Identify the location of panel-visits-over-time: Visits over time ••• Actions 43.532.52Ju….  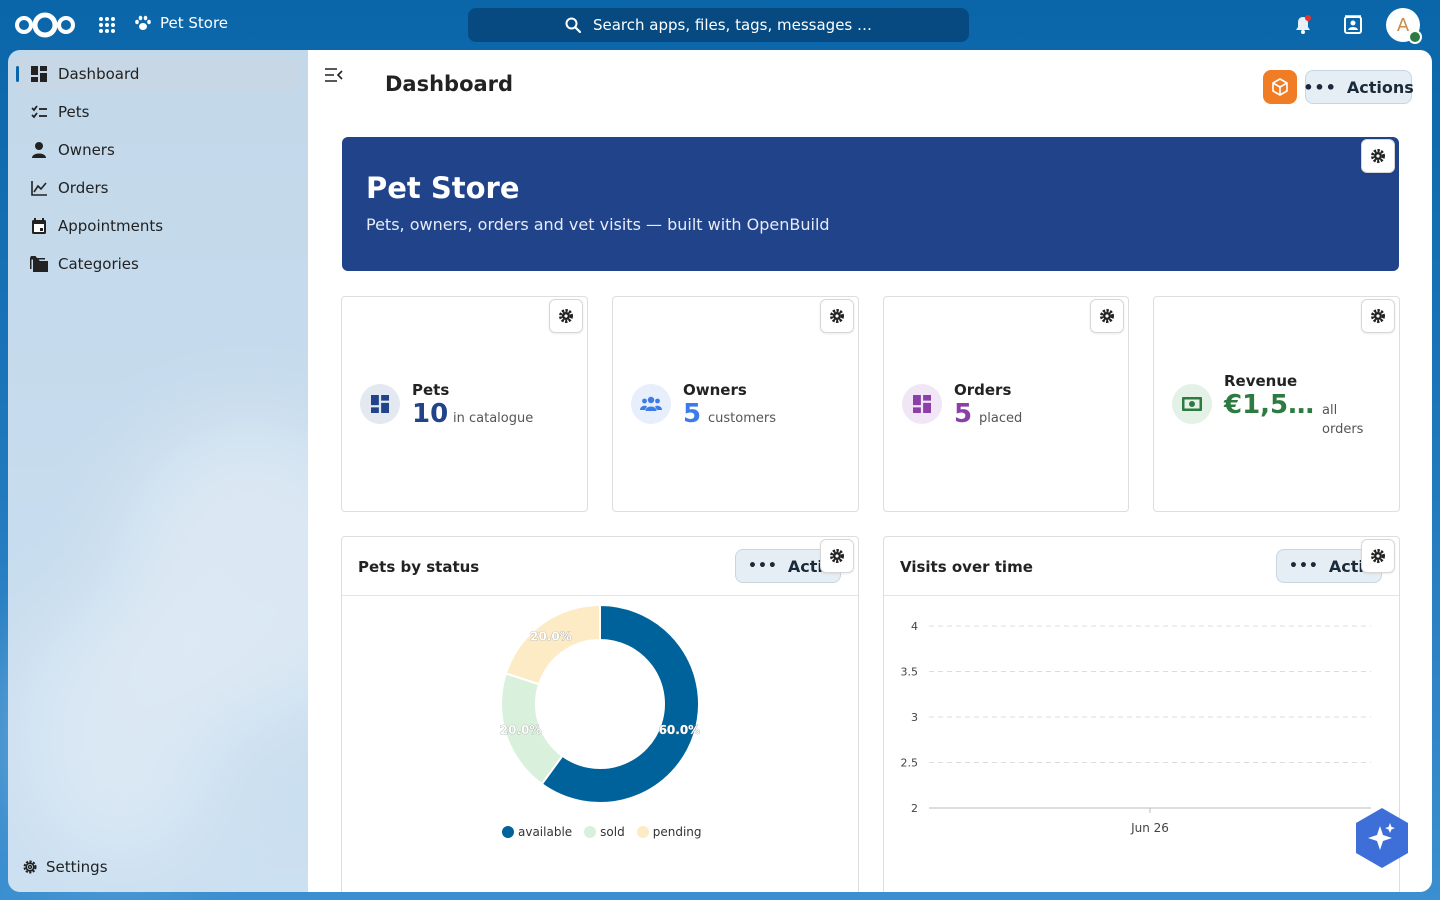
(1141, 714).